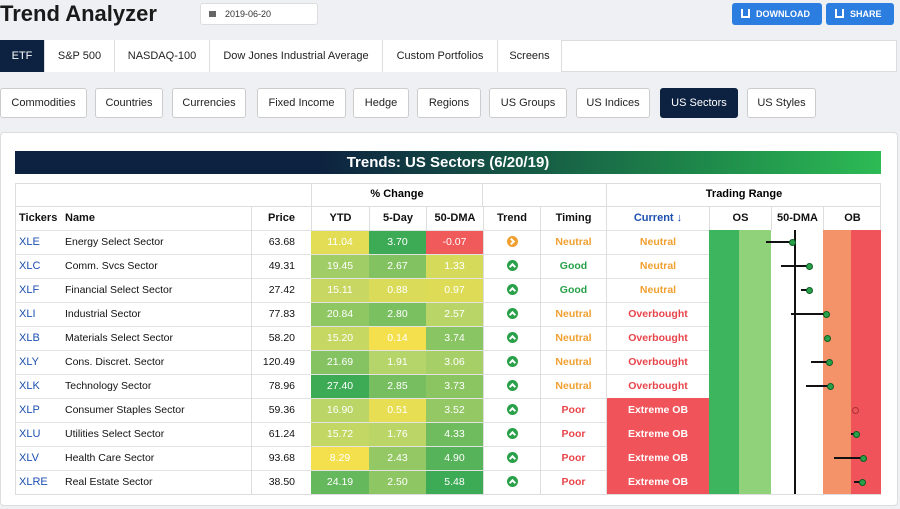  Describe the element at coordinates (33, 482) in the screenshot. I see `ticker: XLRE` at that location.